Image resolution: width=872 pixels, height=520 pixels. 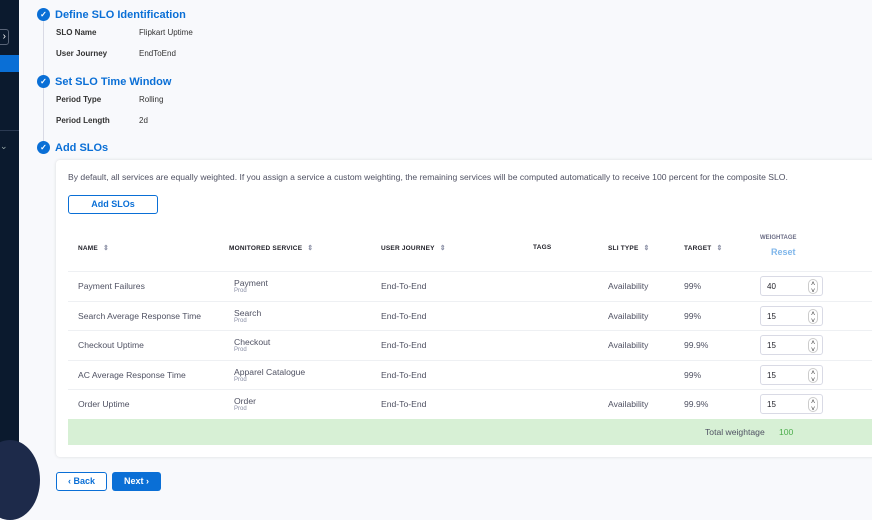 I want to click on field-label: Period Type, so click(x=79, y=99).